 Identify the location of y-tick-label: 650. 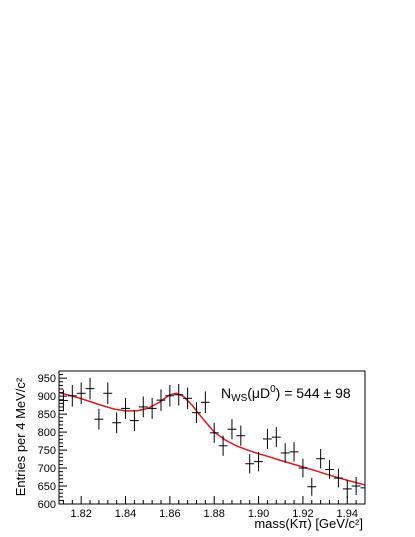
(47, 487).